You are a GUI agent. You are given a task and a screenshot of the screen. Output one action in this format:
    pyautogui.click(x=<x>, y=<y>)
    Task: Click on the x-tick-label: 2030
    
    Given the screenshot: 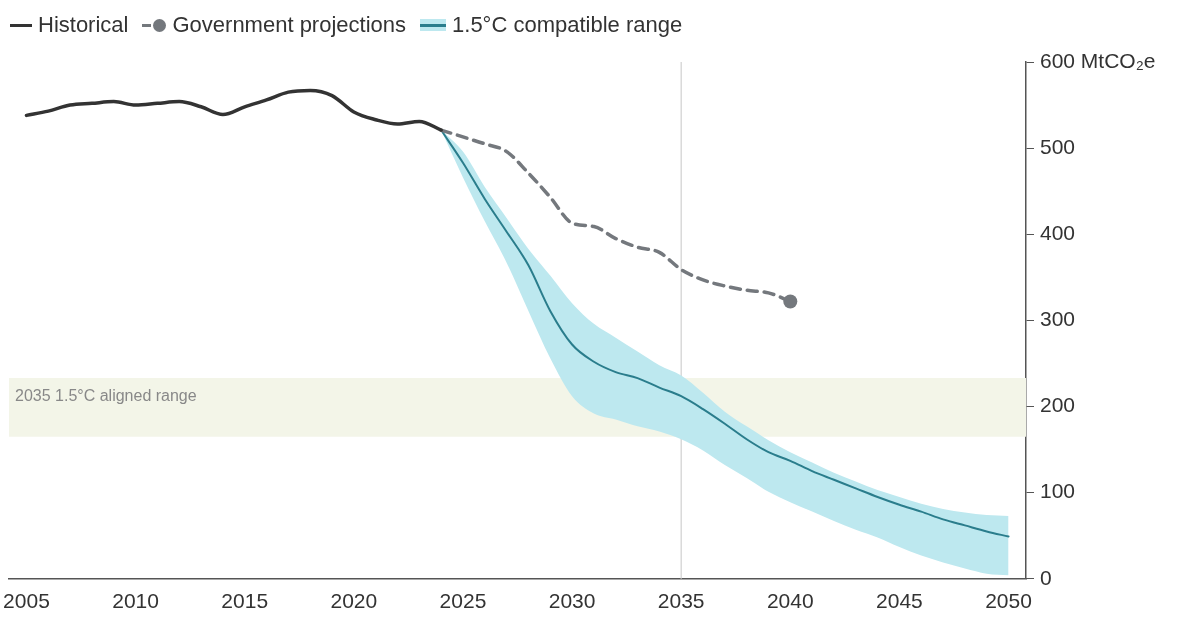 What is the action you would take?
    pyautogui.click(x=572, y=601)
    